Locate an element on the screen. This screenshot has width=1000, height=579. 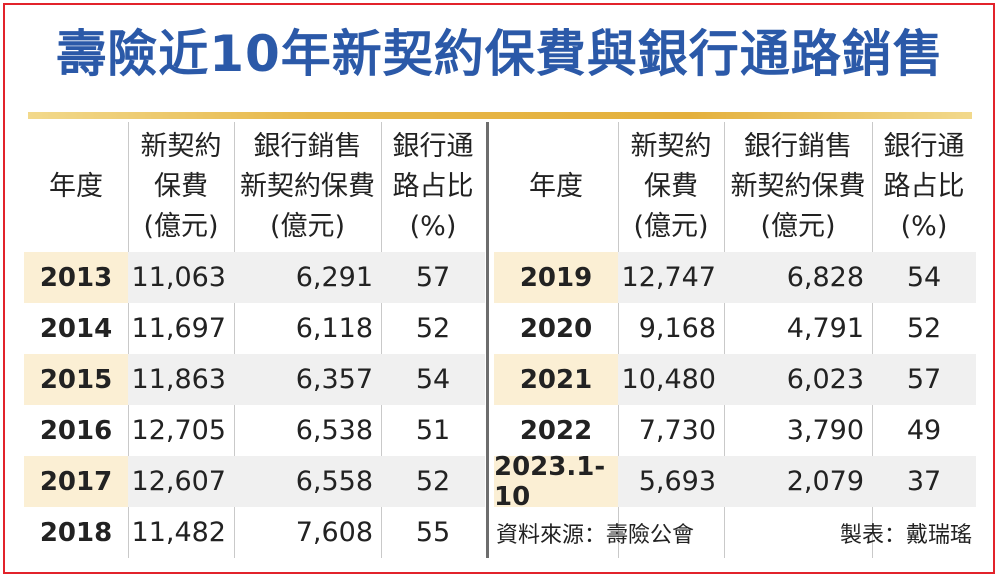
row-bank-premium: 6,558 is located at coordinates (307, 481).